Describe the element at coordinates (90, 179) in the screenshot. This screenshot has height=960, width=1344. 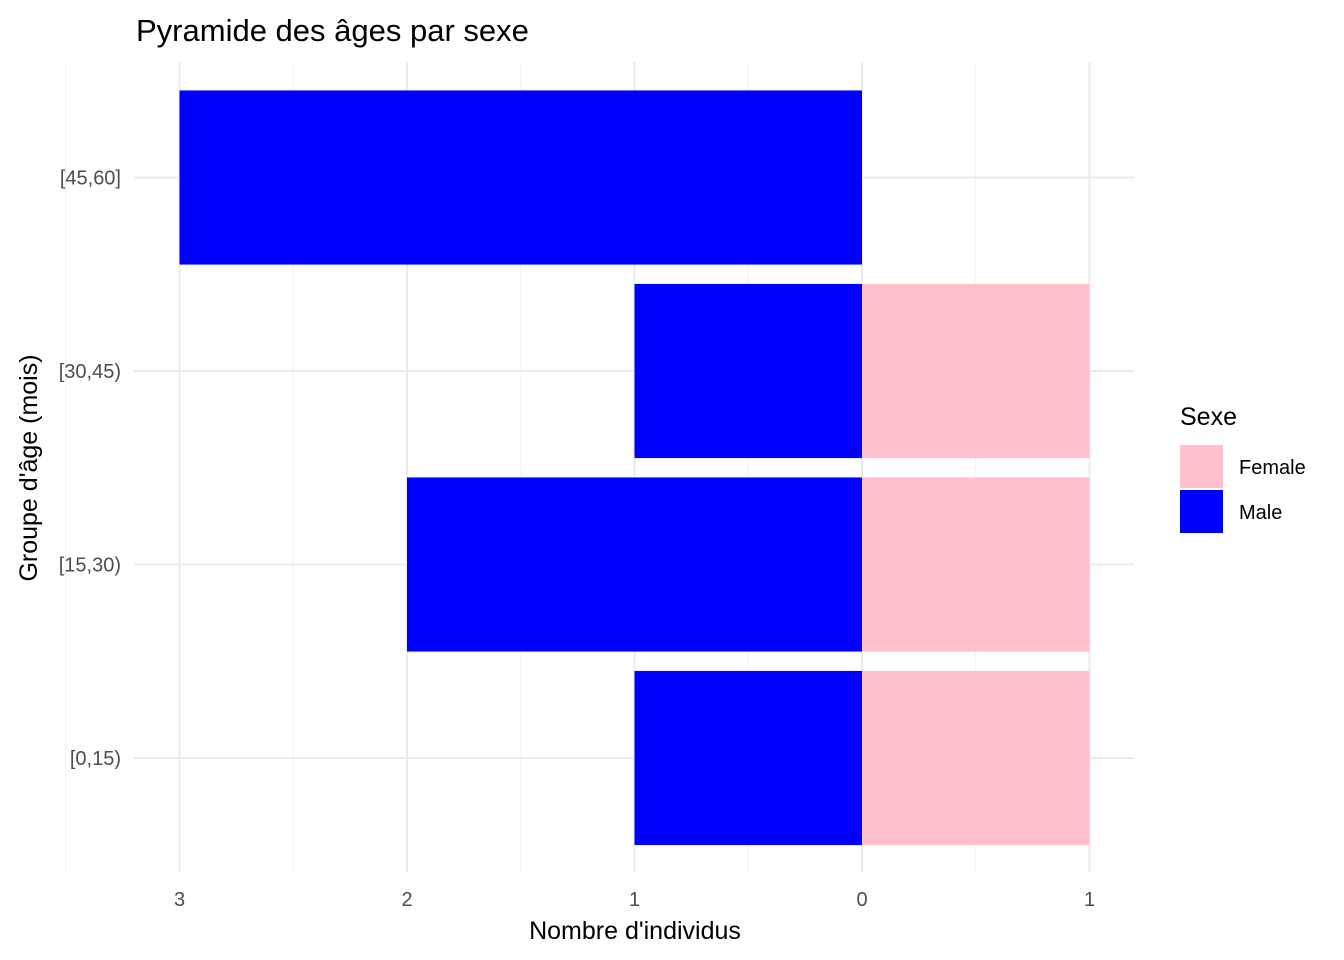
I see `y-tick-label: [45,60]` at that location.